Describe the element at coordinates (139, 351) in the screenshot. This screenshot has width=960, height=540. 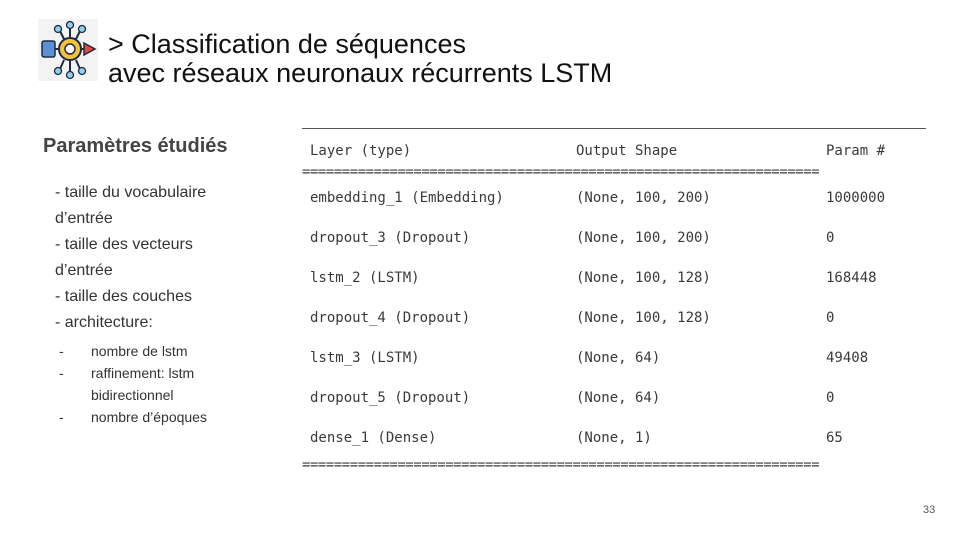
I see `sub-item-text: nombre de lstm` at that location.